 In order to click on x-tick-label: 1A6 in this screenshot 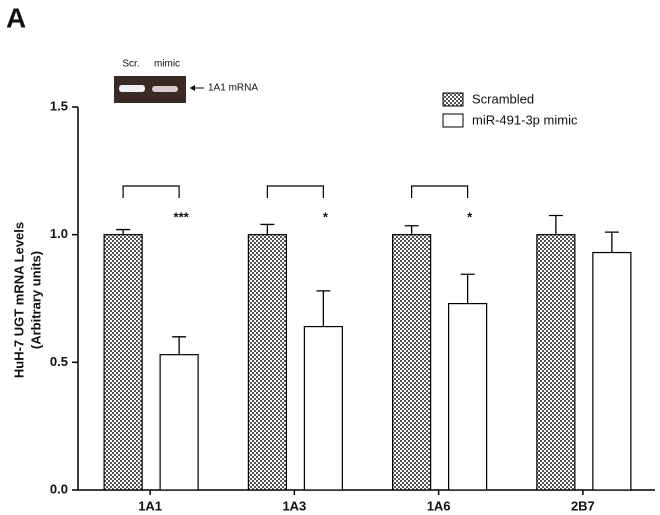, I will do `click(439, 505)`.